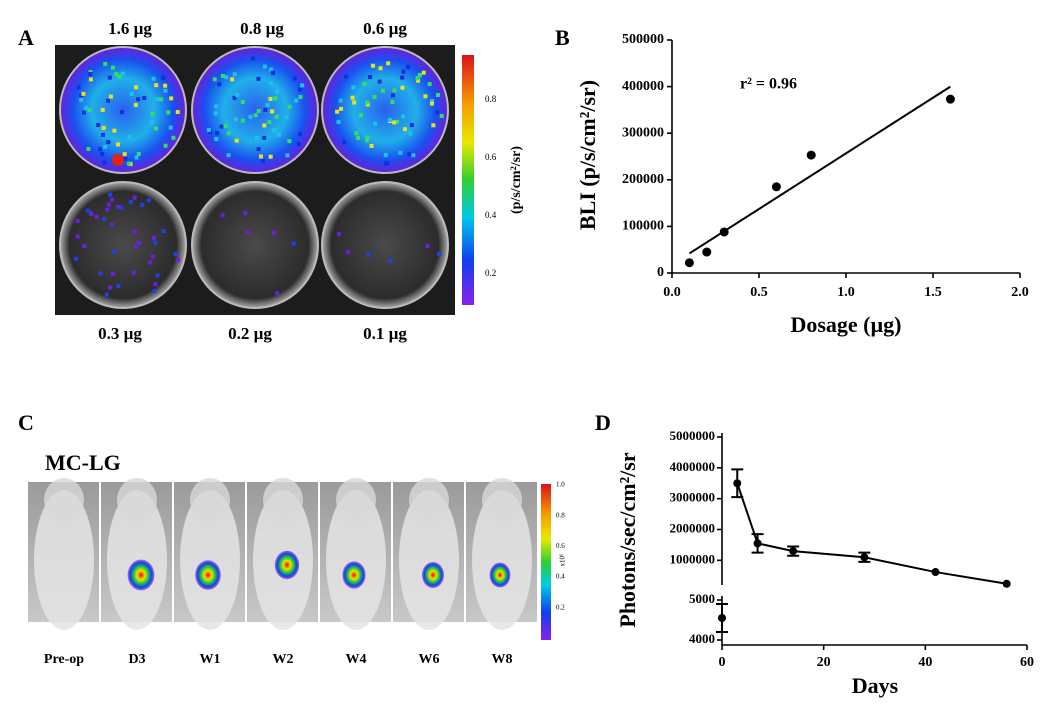 The height and width of the screenshot is (712, 1050). What do you see at coordinates (693, 435) in the screenshot?
I see `y-tick-label: 5000000` at bounding box center [693, 435].